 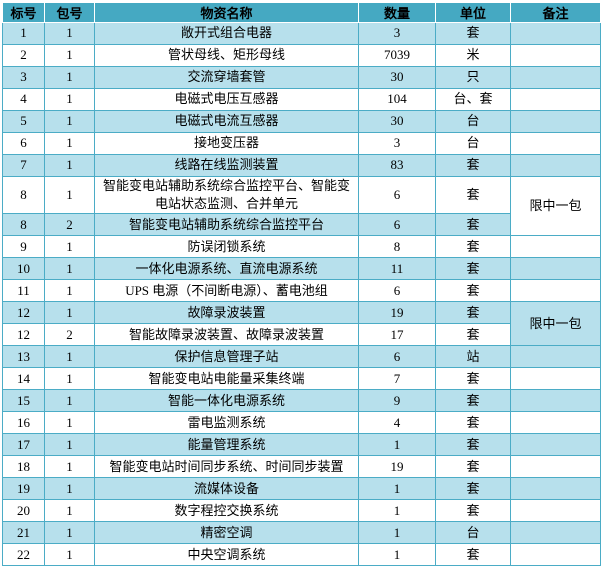 I want to click on cell-label-no: 7, so click(x=23, y=165).